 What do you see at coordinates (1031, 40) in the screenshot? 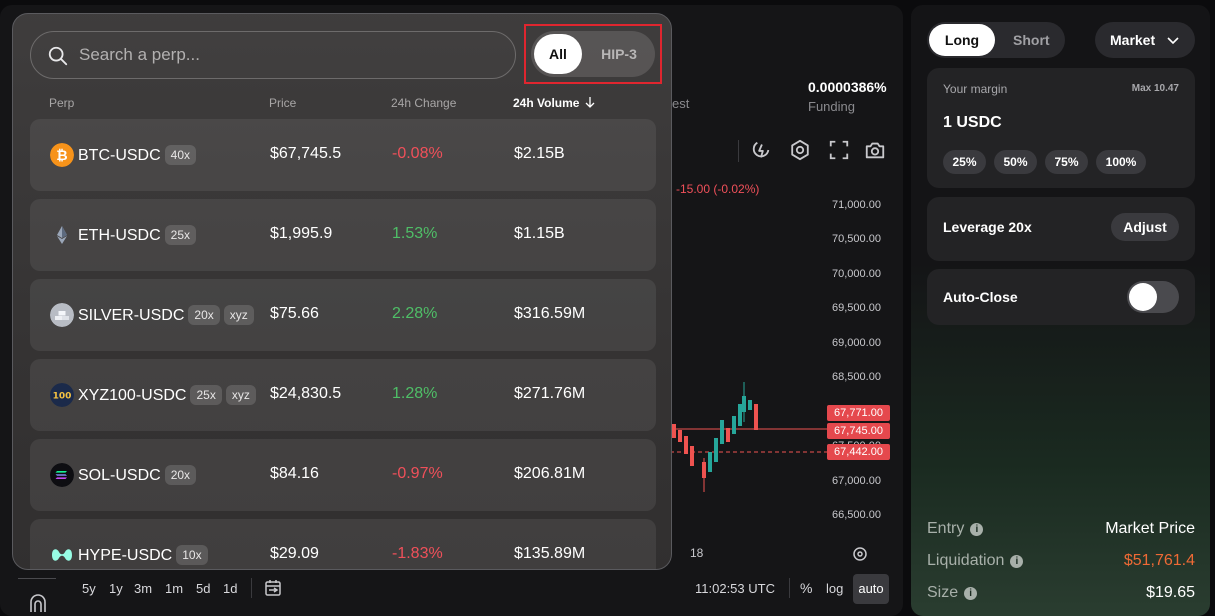
I see `tab-short: Short` at bounding box center [1031, 40].